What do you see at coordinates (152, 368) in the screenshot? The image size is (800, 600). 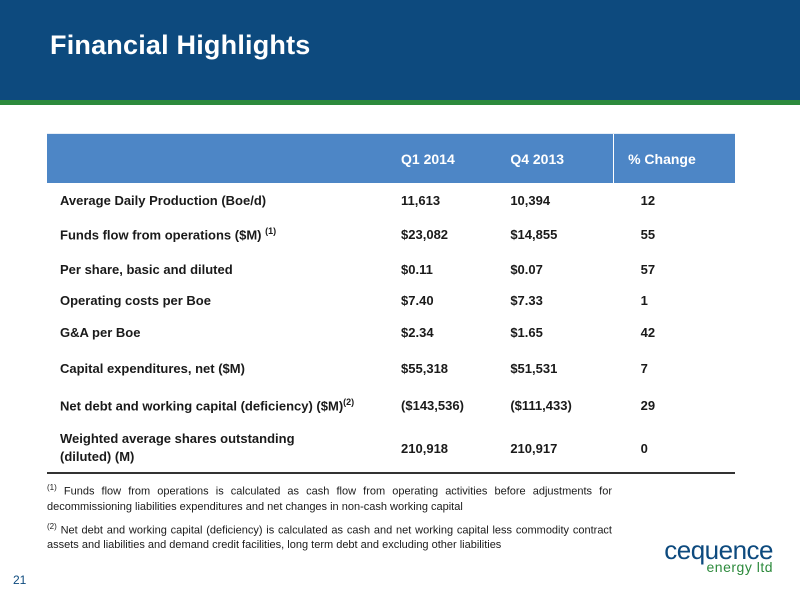 I see `row-label: Capital expenditures, net ($M)` at bounding box center [152, 368].